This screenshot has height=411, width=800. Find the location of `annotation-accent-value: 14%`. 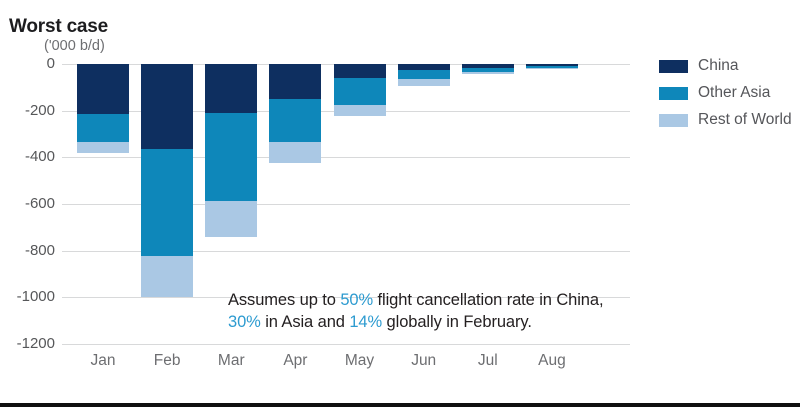

annotation-accent-value: 14% is located at coordinates (366, 322).